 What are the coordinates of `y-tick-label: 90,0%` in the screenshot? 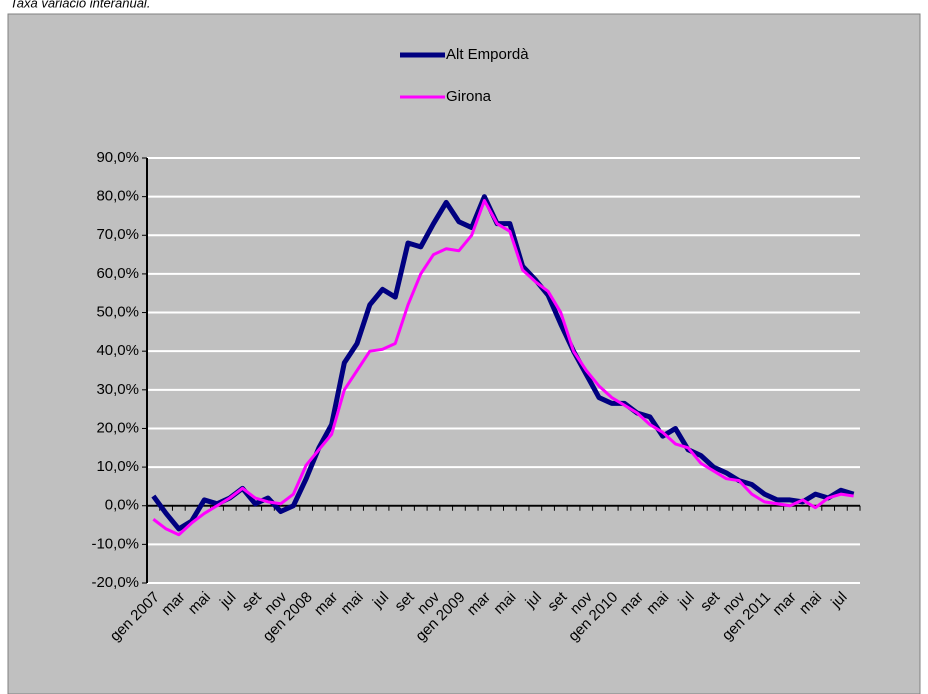 It's located at (117, 157).